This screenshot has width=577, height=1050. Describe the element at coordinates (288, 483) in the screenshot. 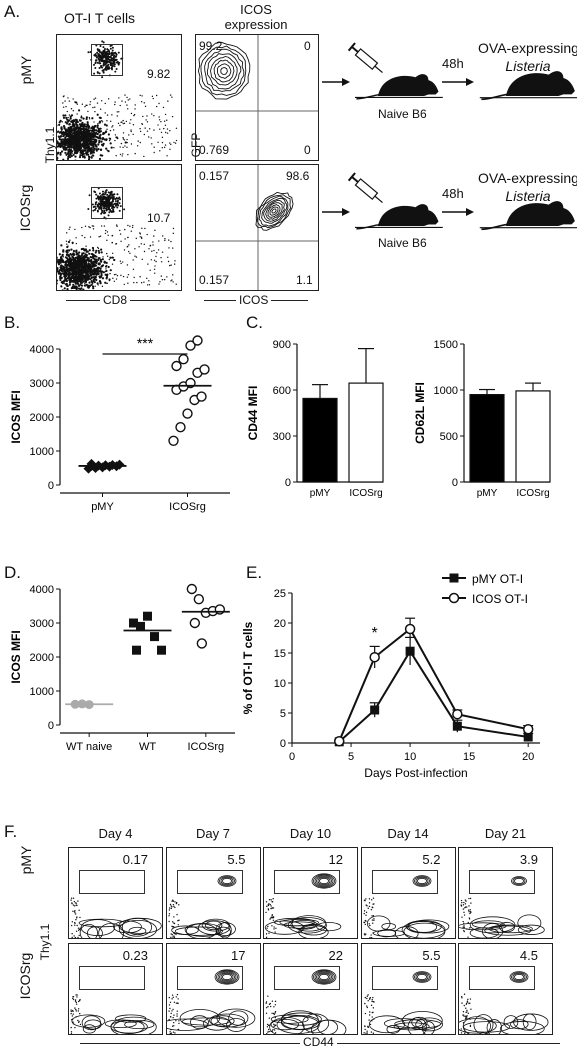

I see `c1-ytick-label-0: 0` at that location.